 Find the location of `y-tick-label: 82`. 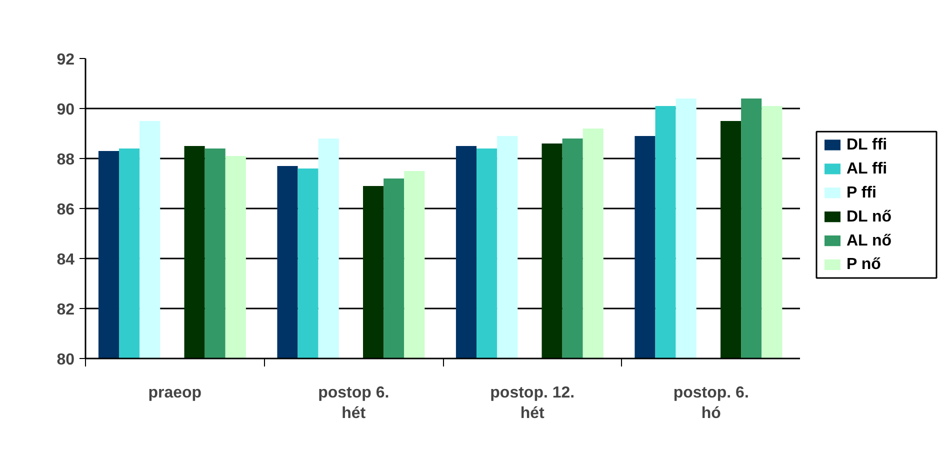

y-tick-label: 82 is located at coordinates (65, 310).